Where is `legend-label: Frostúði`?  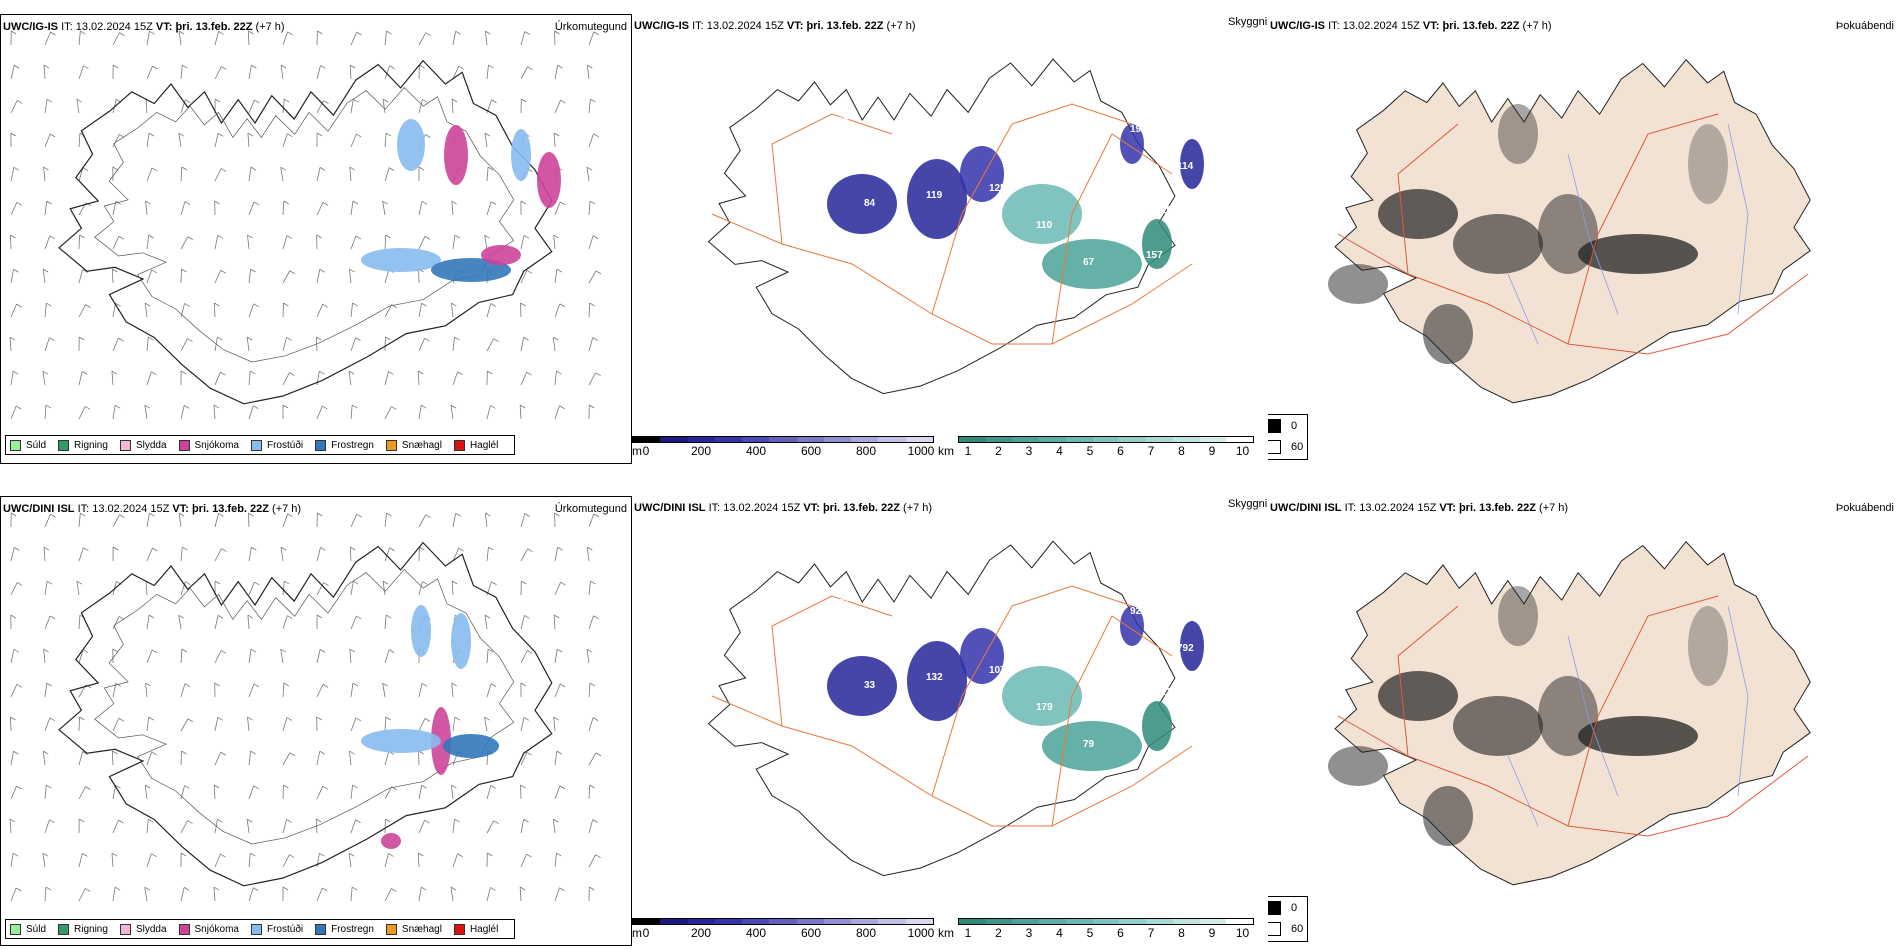 legend-label: Frostúði is located at coordinates (285, 929).